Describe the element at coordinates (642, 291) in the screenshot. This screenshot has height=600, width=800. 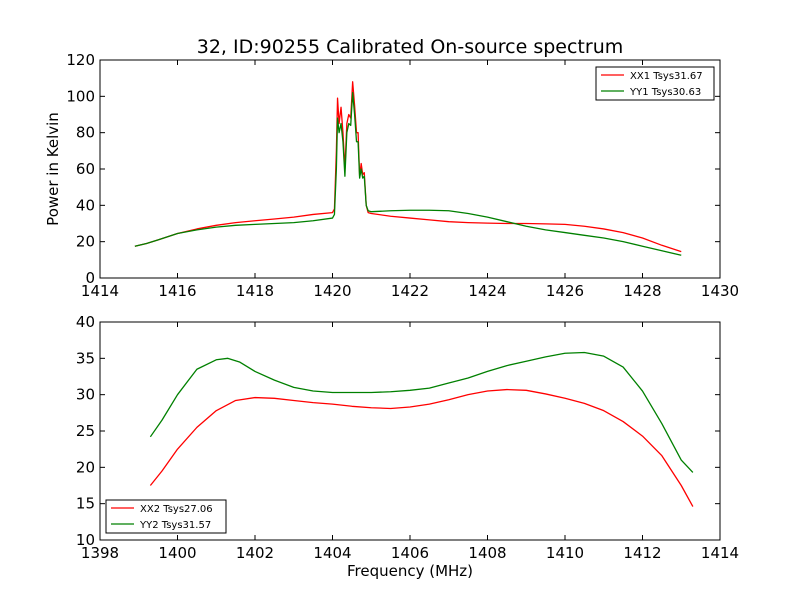
I see `x-tick-label: 1428` at that location.